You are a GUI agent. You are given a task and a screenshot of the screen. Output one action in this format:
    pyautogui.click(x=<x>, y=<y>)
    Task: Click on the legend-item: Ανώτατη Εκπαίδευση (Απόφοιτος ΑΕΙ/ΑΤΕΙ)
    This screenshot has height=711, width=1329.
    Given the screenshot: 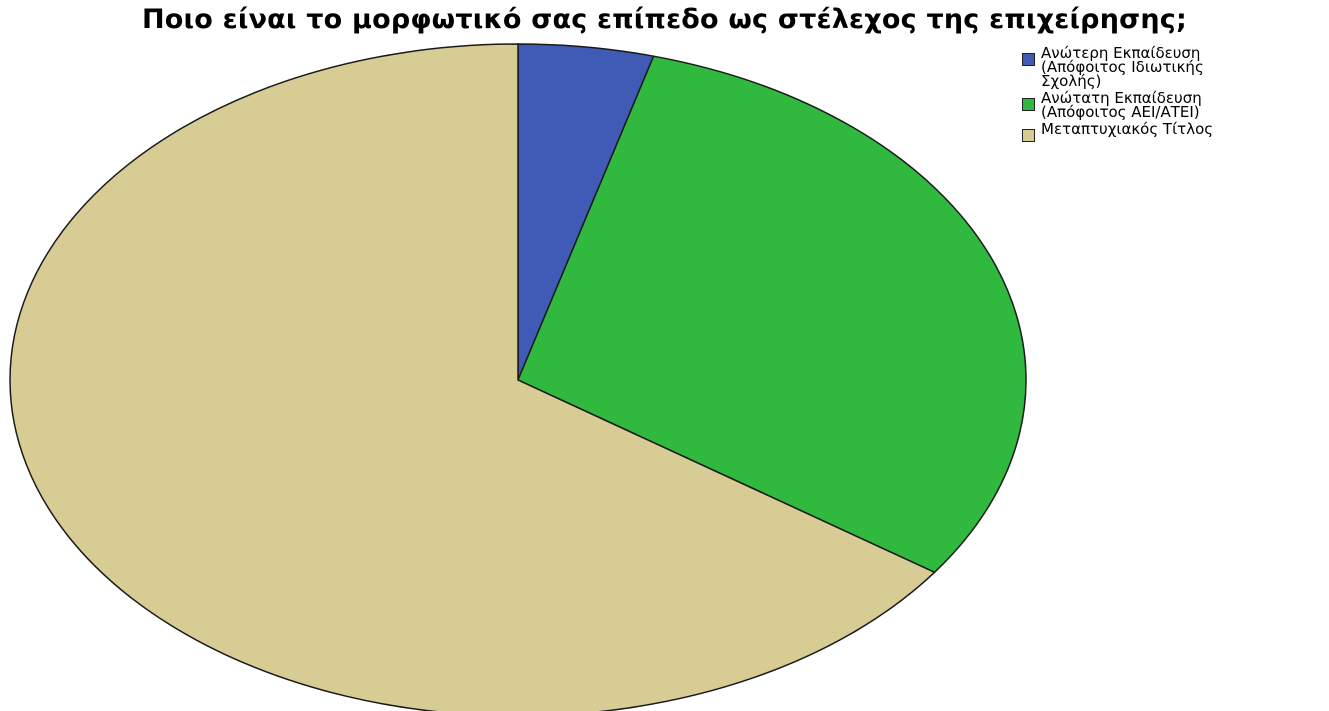 What is the action you would take?
    pyautogui.click(x=1172, y=105)
    